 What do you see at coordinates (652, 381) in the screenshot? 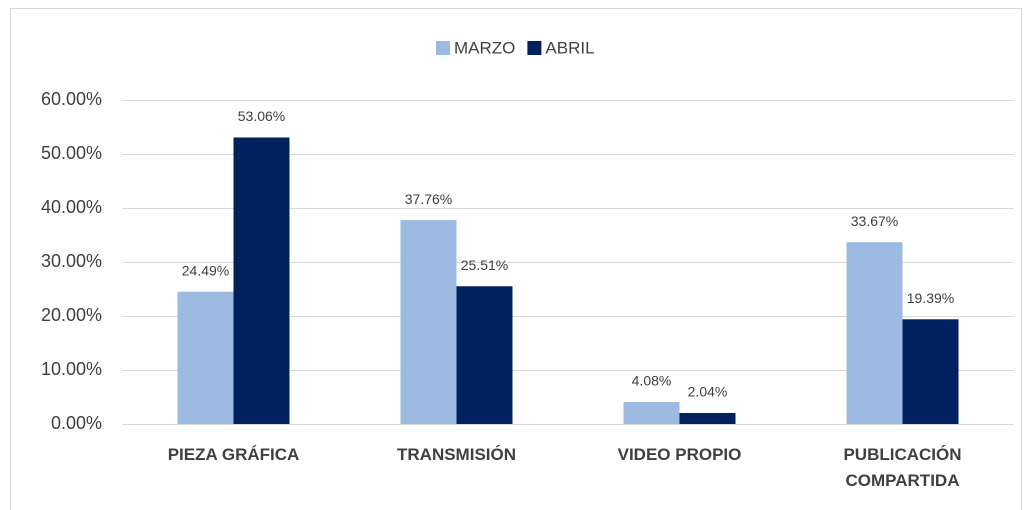
I see `data-label: 4.08%` at bounding box center [652, 381].